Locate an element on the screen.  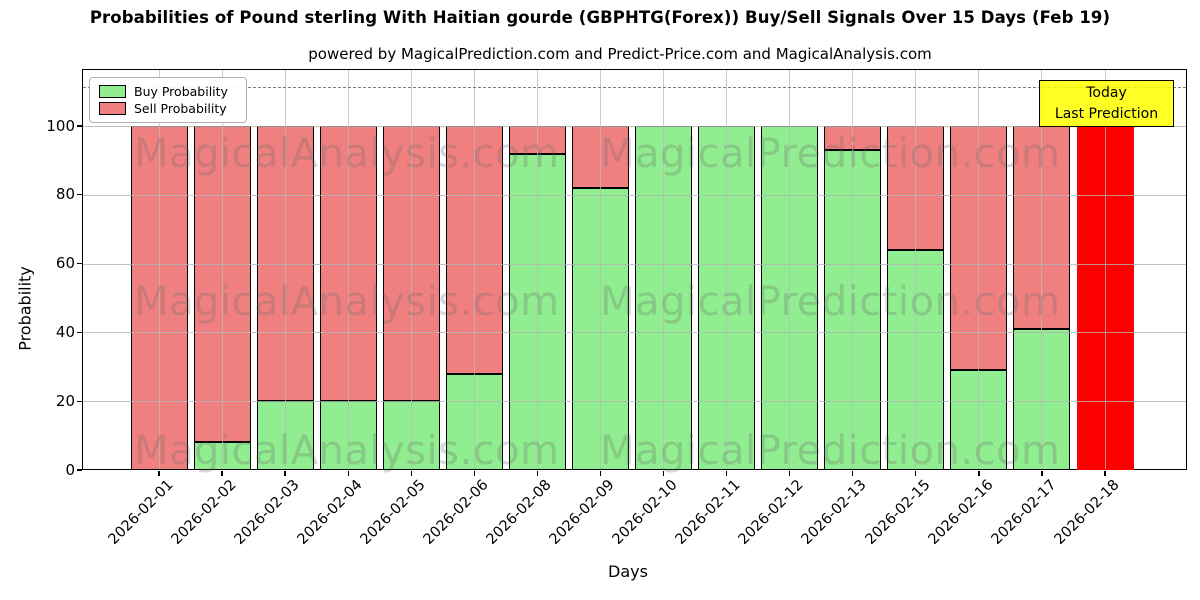
y-tick-label: 100 is located at coordinates (60, 125).